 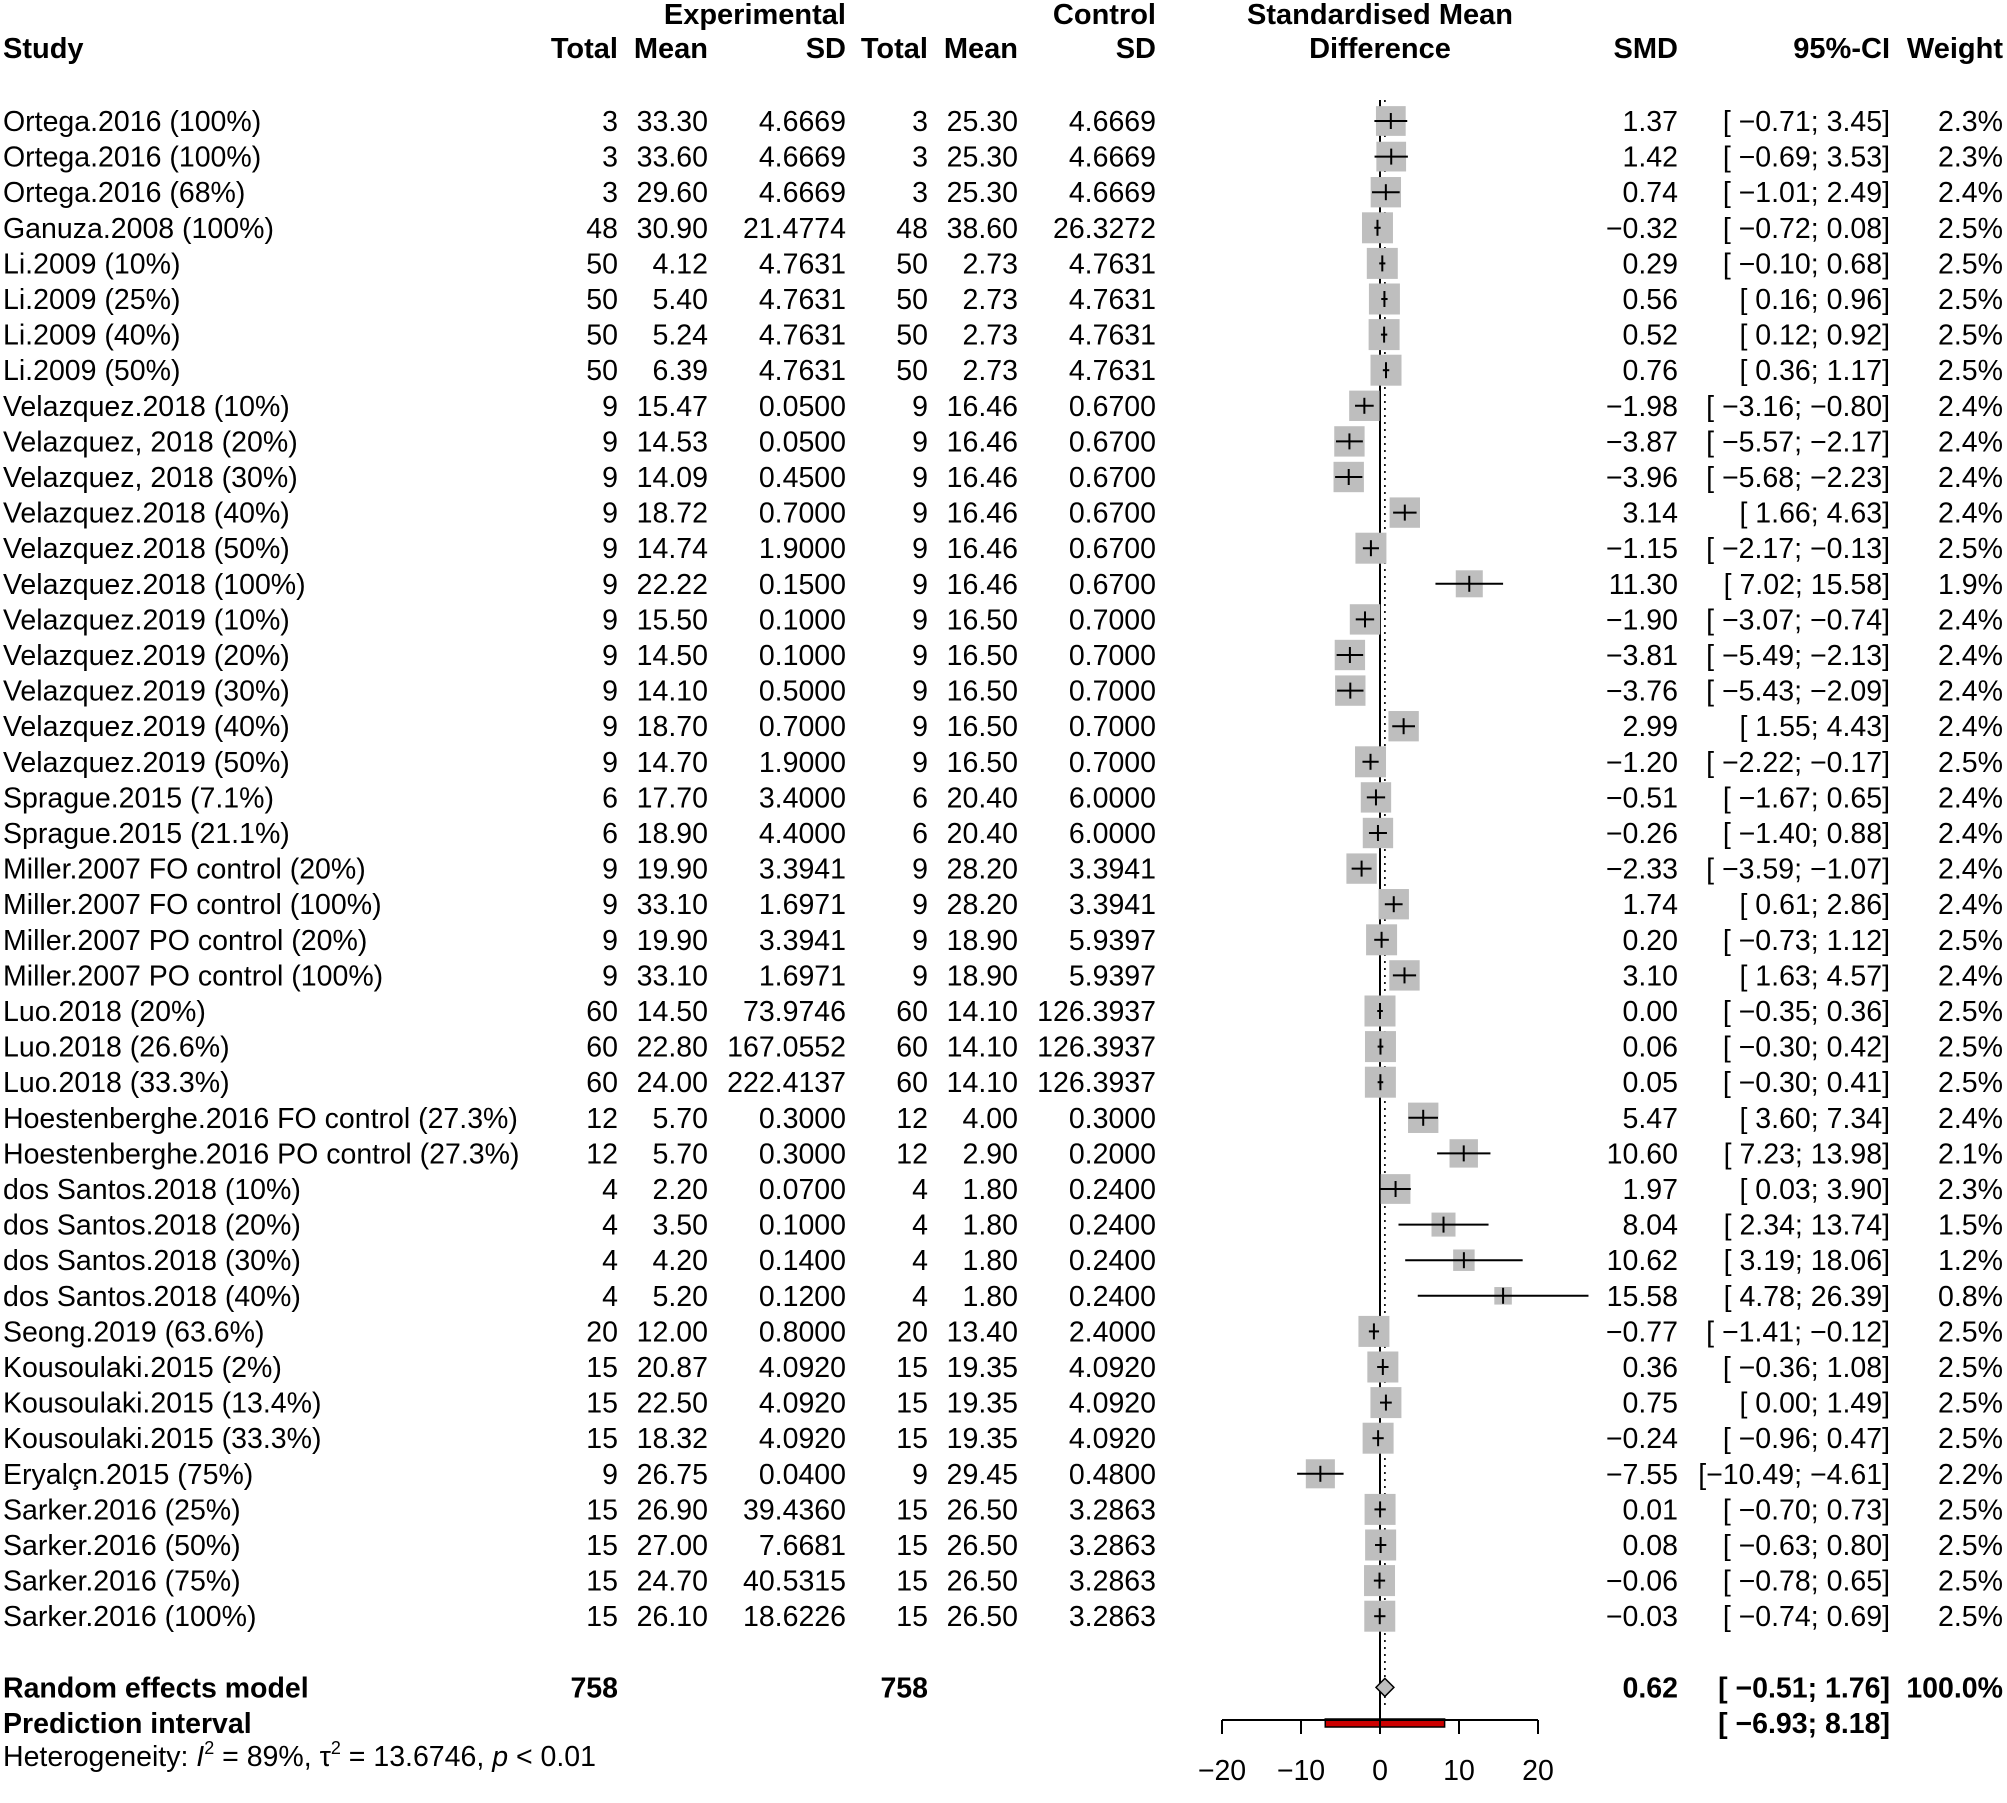 I want to click on cell-e-mean: 24.00, so click(x=672, y=1083).